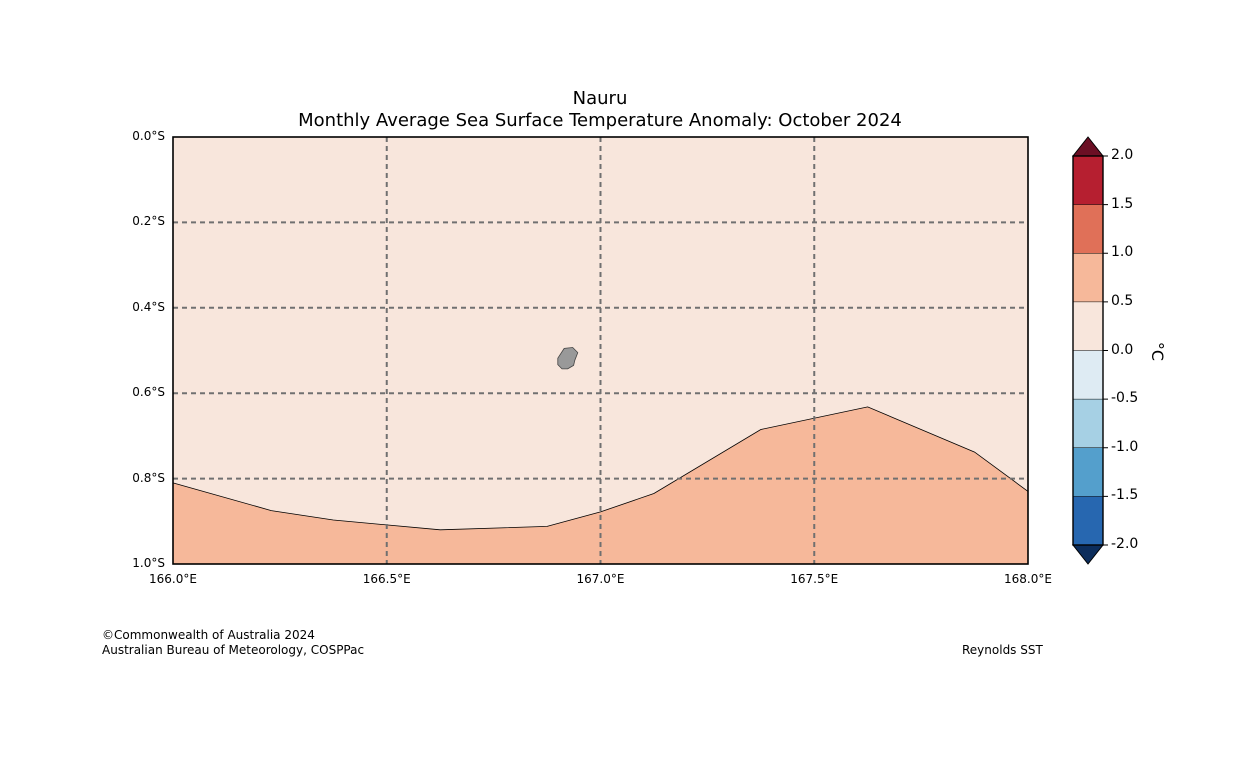 This screenshot has height=758, width=1258. Describe the element at coordinates (1028, 579) in the screenshot. I see `longitude-tick-label: 168.0°E` at that location.